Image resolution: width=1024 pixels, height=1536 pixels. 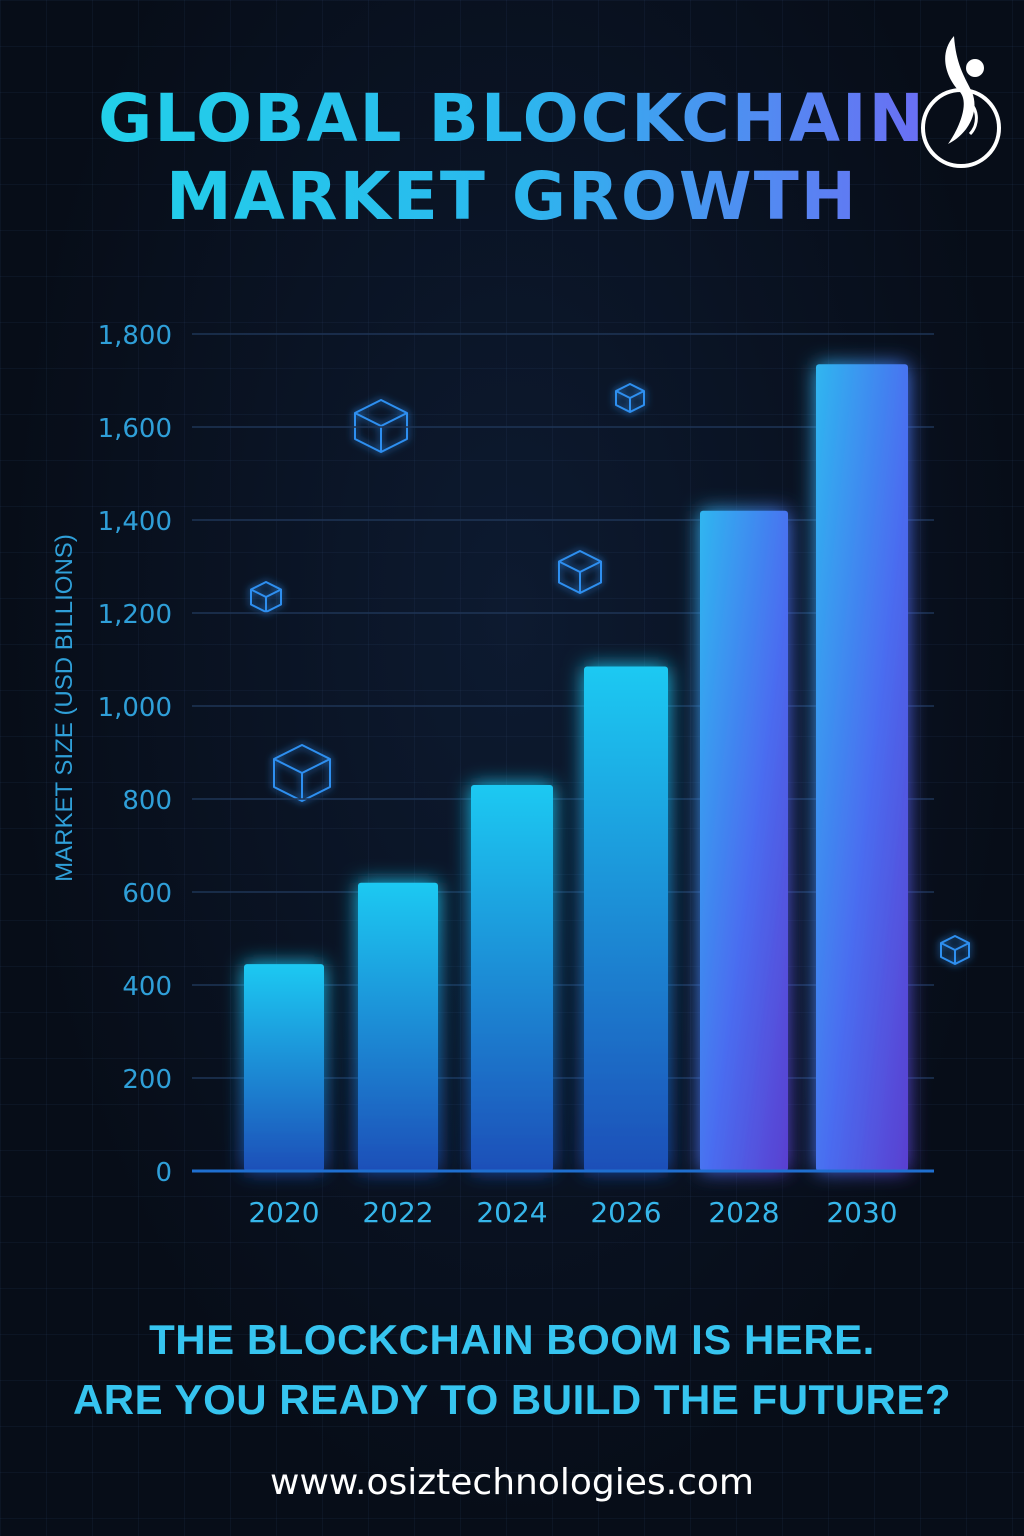 I want to click on y-tick-label: 600, so click(x=147, y=894).